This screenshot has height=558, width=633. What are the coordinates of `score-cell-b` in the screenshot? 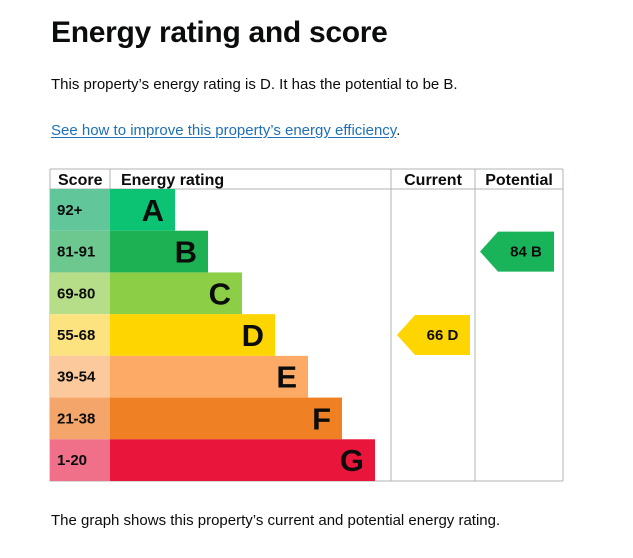 It's located at (80, 251).